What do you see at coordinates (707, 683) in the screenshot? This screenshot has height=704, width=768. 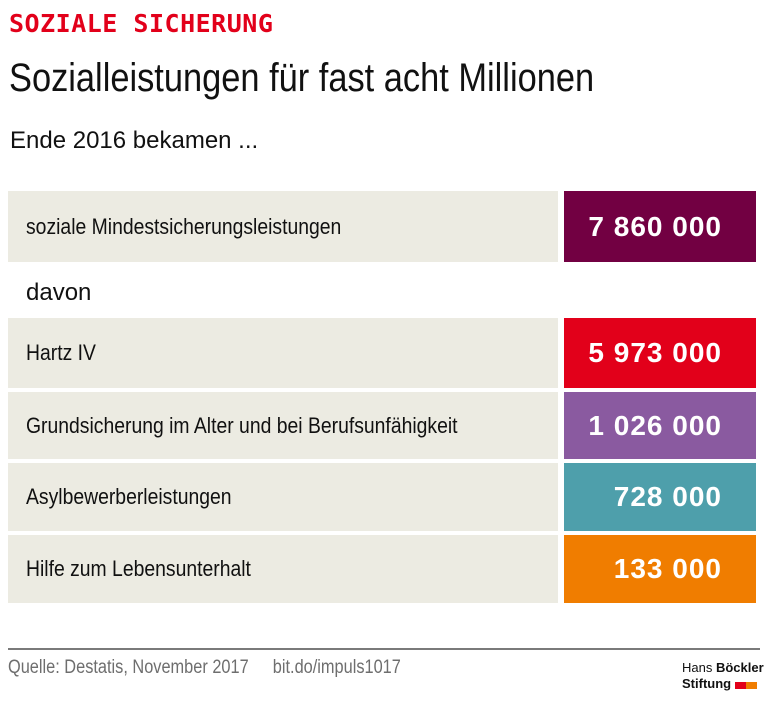 I see `logo-text-stiftung: Stiftung` at bounding box center [707, 683].